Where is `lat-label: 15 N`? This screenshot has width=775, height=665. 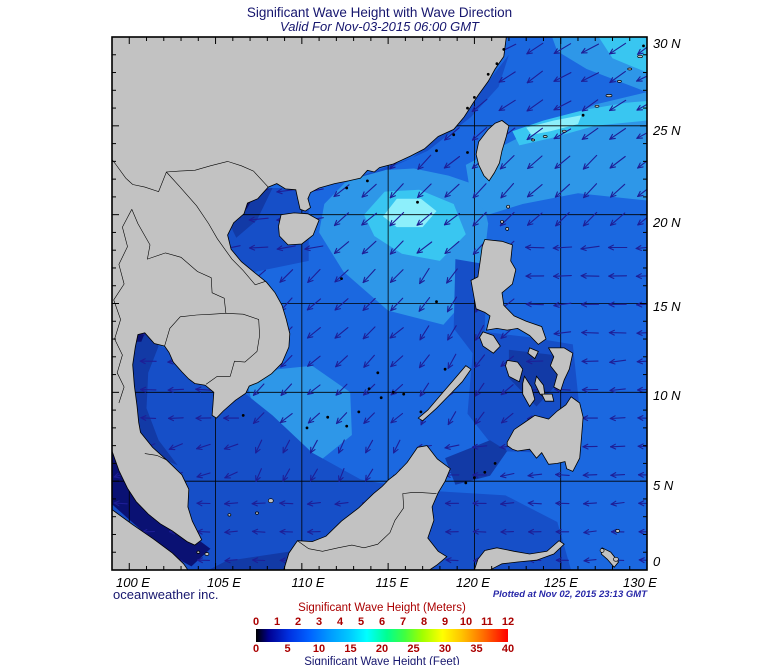 lat-label: 15 N is located at coordinates (667, 306).